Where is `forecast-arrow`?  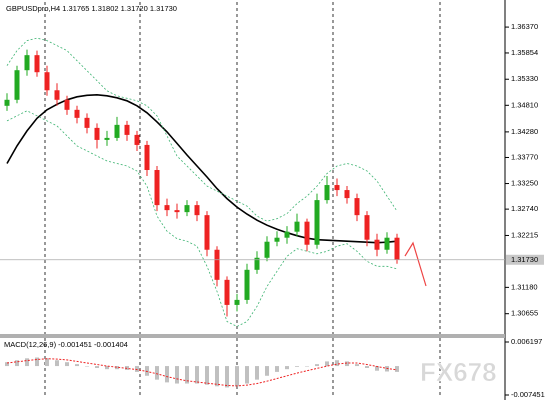
forecast-arrow is located at coordinates (415, 264).